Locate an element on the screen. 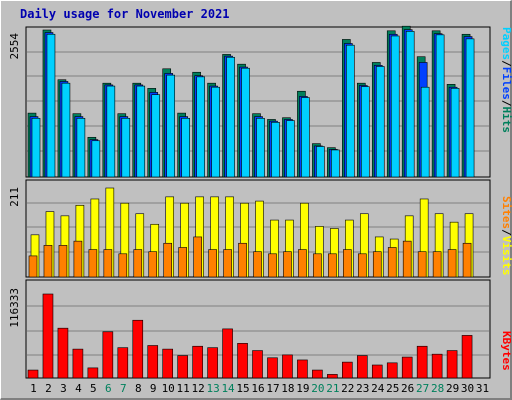  x-tick-label: 28 is located at coordinates (437, 388).